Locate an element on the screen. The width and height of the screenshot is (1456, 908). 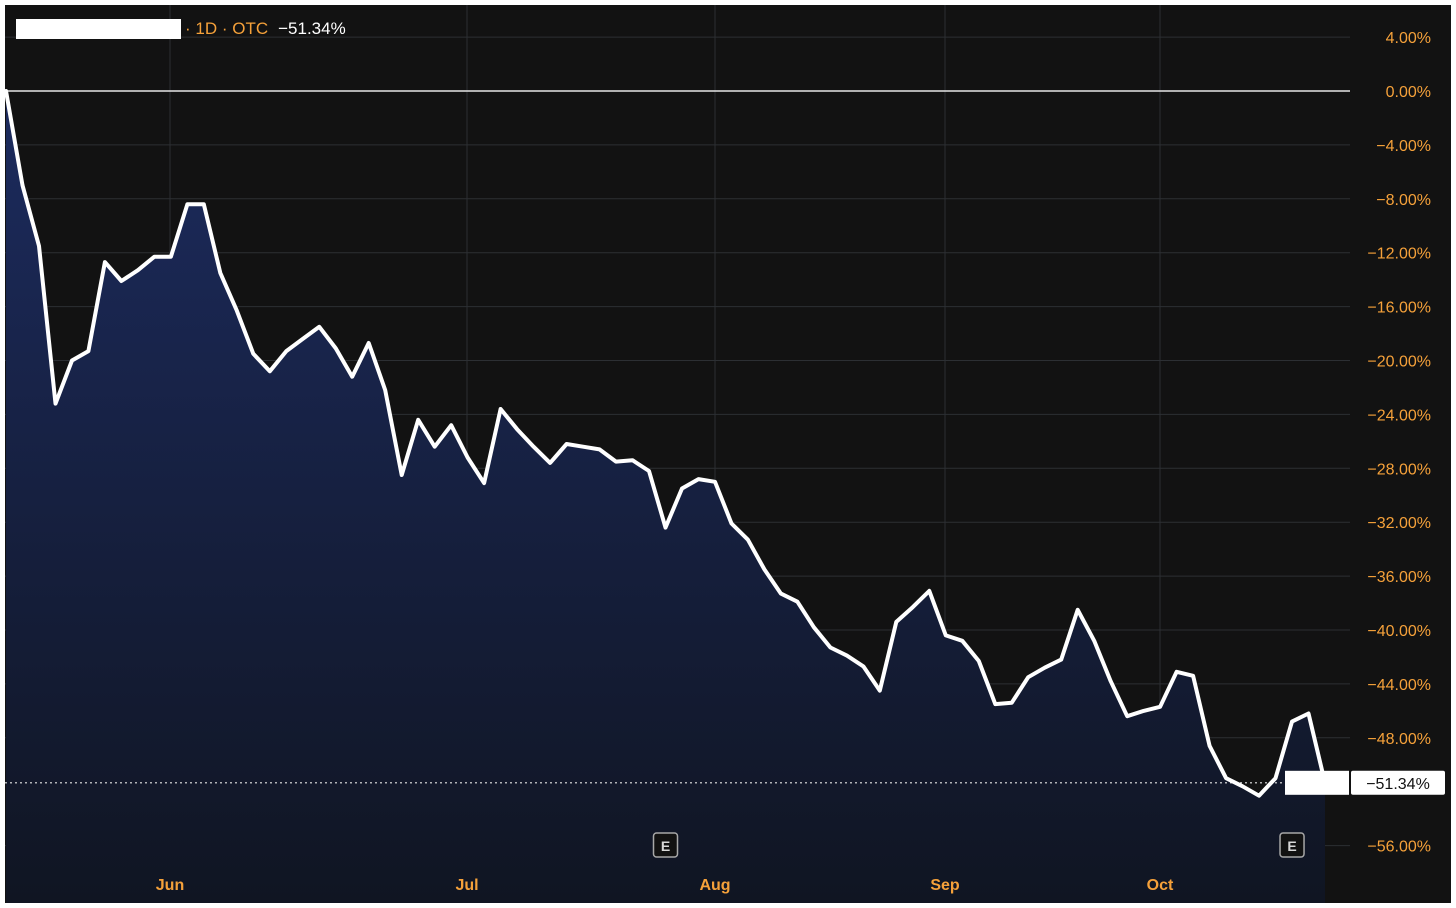
x-tick-label: Jun is located at coordinates (170, 885).